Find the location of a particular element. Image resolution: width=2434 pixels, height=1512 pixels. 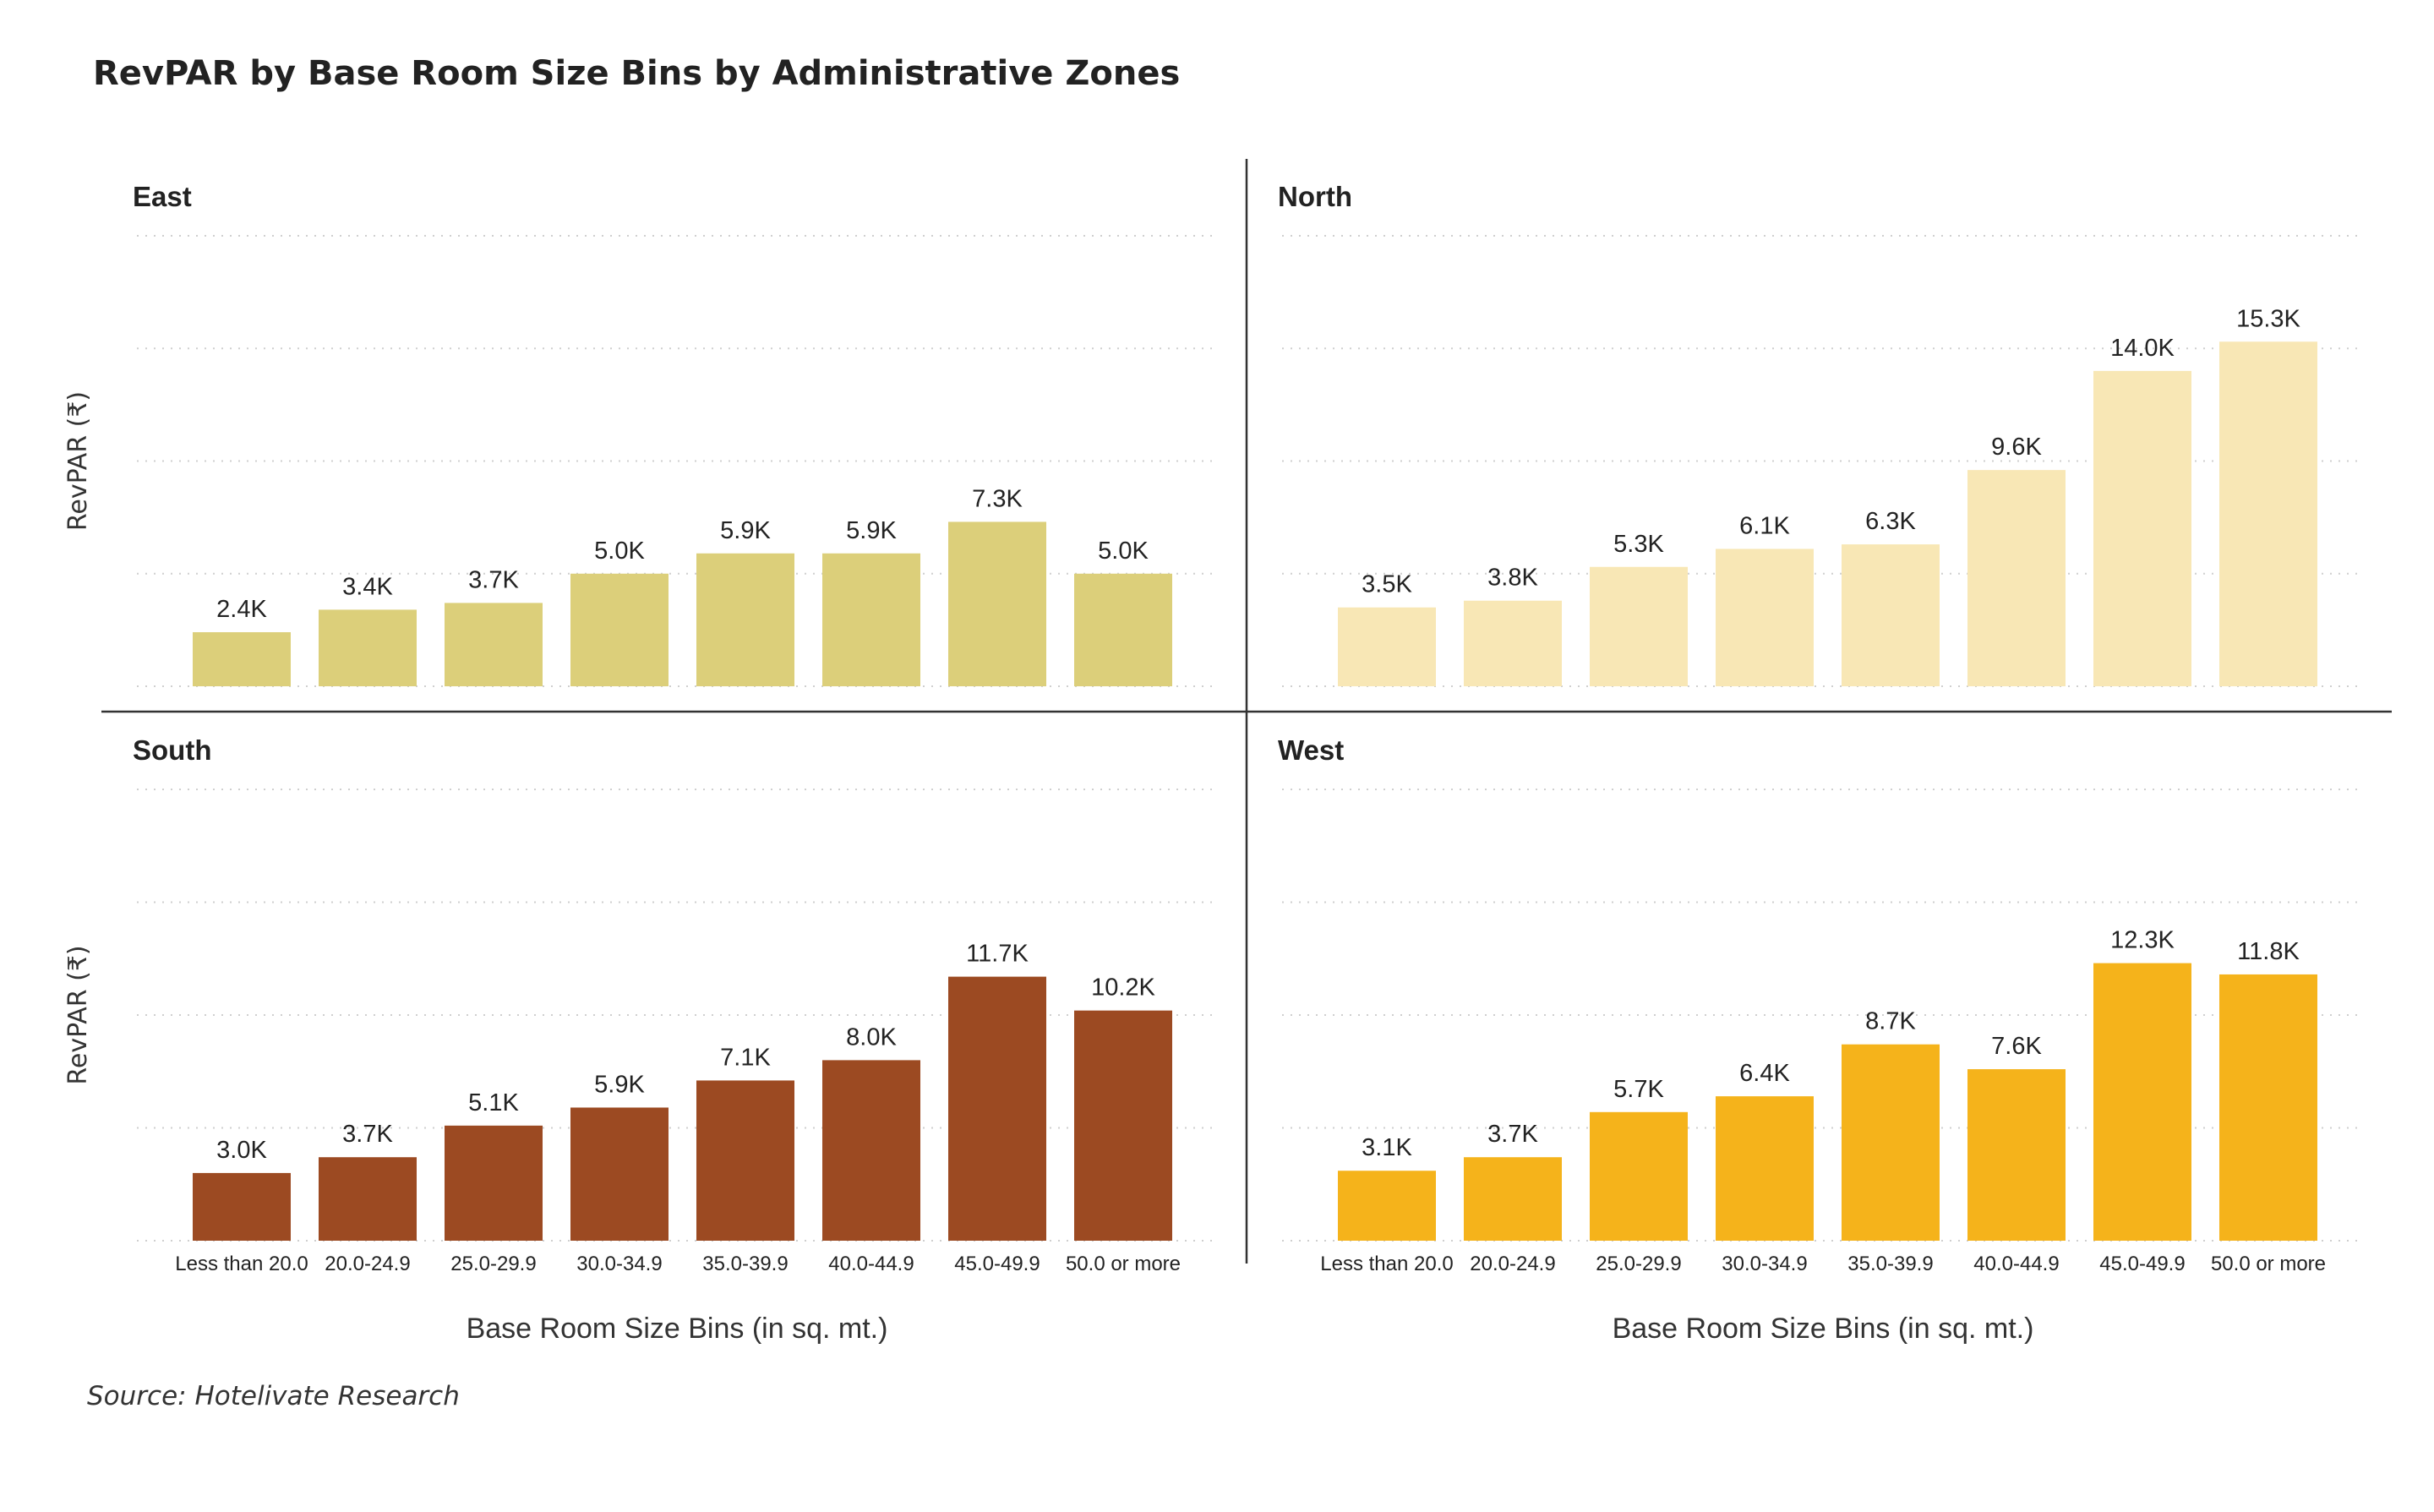

data-label: 3.0K is located at coordinates (241, 1150).